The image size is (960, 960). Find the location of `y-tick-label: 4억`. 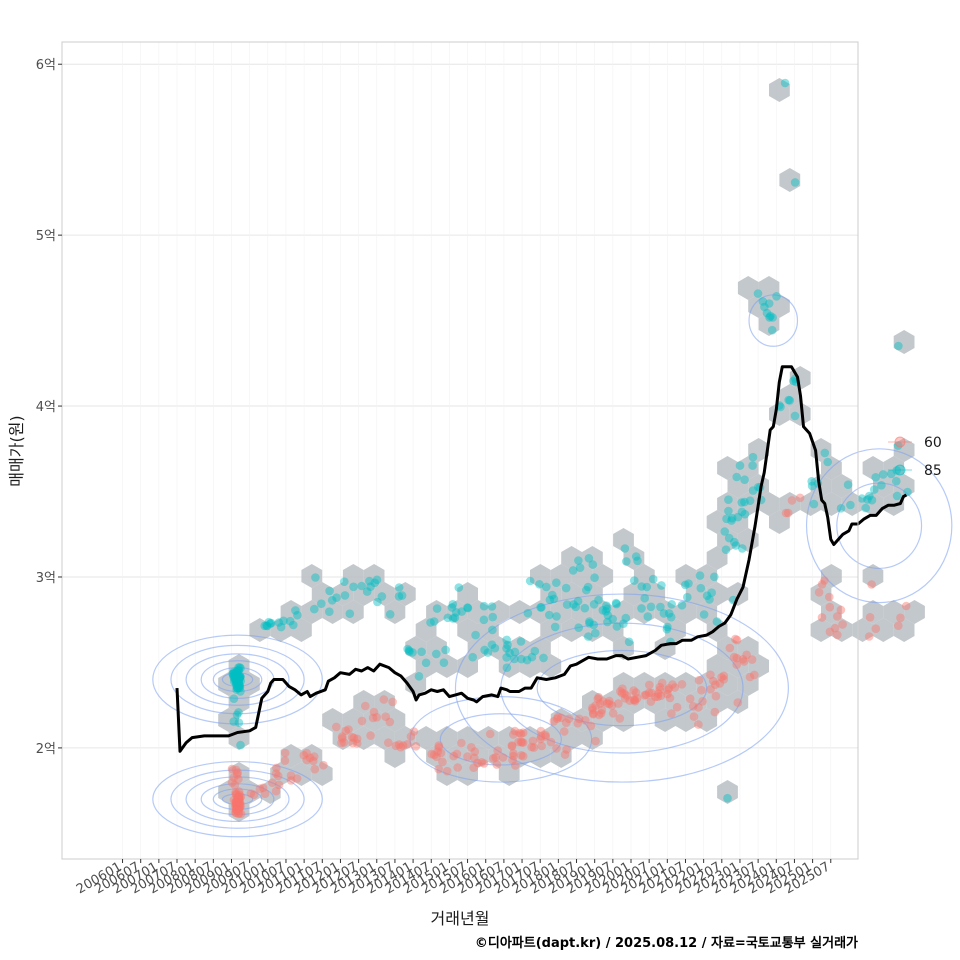

y-tick-label: 4억 is located at coordinates (46, 407).